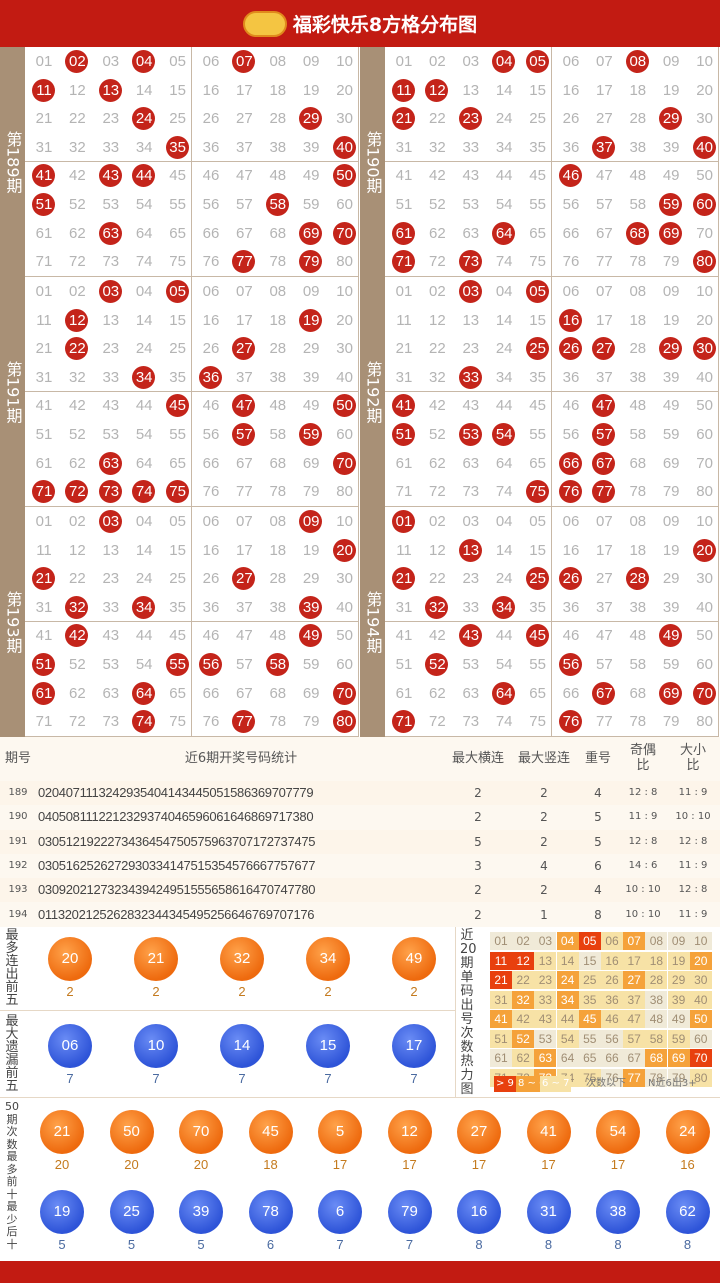 The width and height of the screenshot is (720, 1283). I want to click on grid-number: 21, so click(44, 349).